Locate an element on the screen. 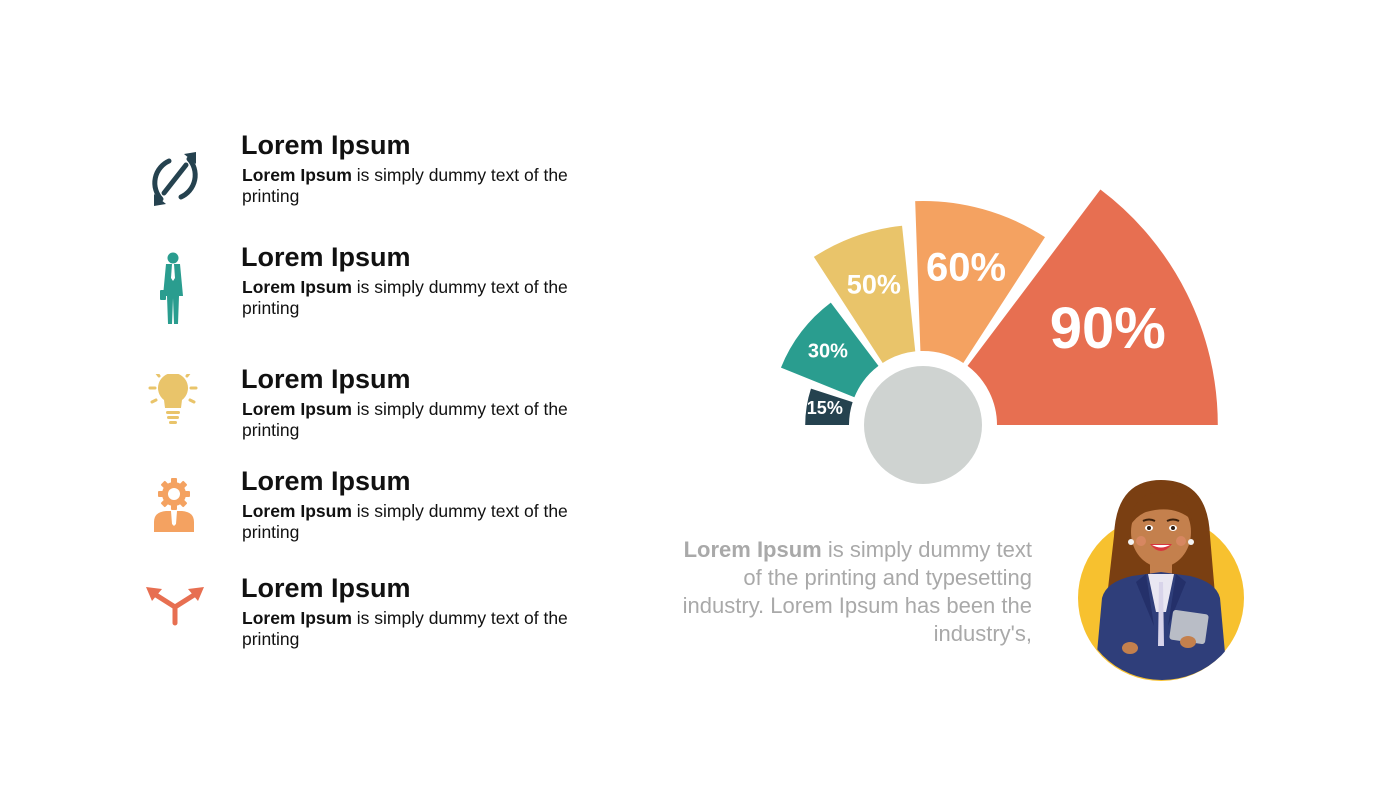 The image size is (1400, 788). chart-segment-90pct is located at coordinates (1092, 307).